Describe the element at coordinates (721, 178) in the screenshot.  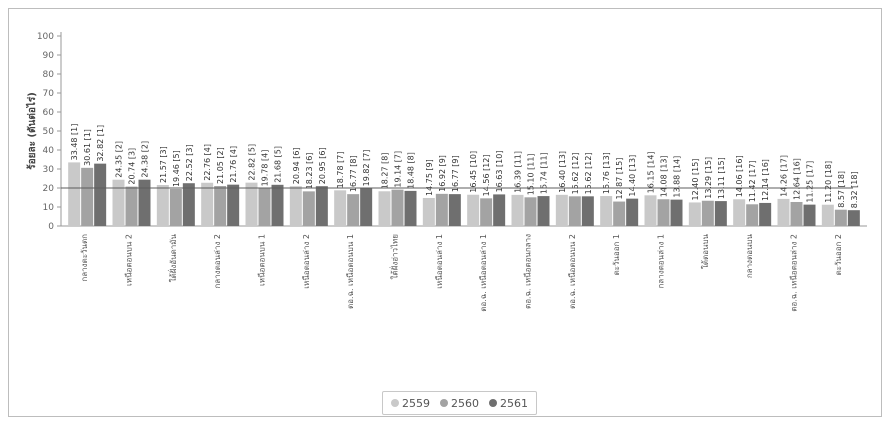
I see `data-label-2561: 13.11 [15]` at that location.